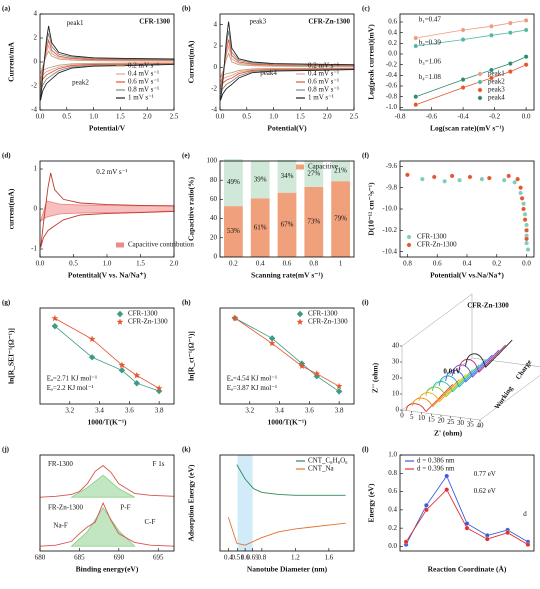  Describe the element at coordinates (11, 208) in the screenshot. I see `y-axis-label: current(mA)` at that location.